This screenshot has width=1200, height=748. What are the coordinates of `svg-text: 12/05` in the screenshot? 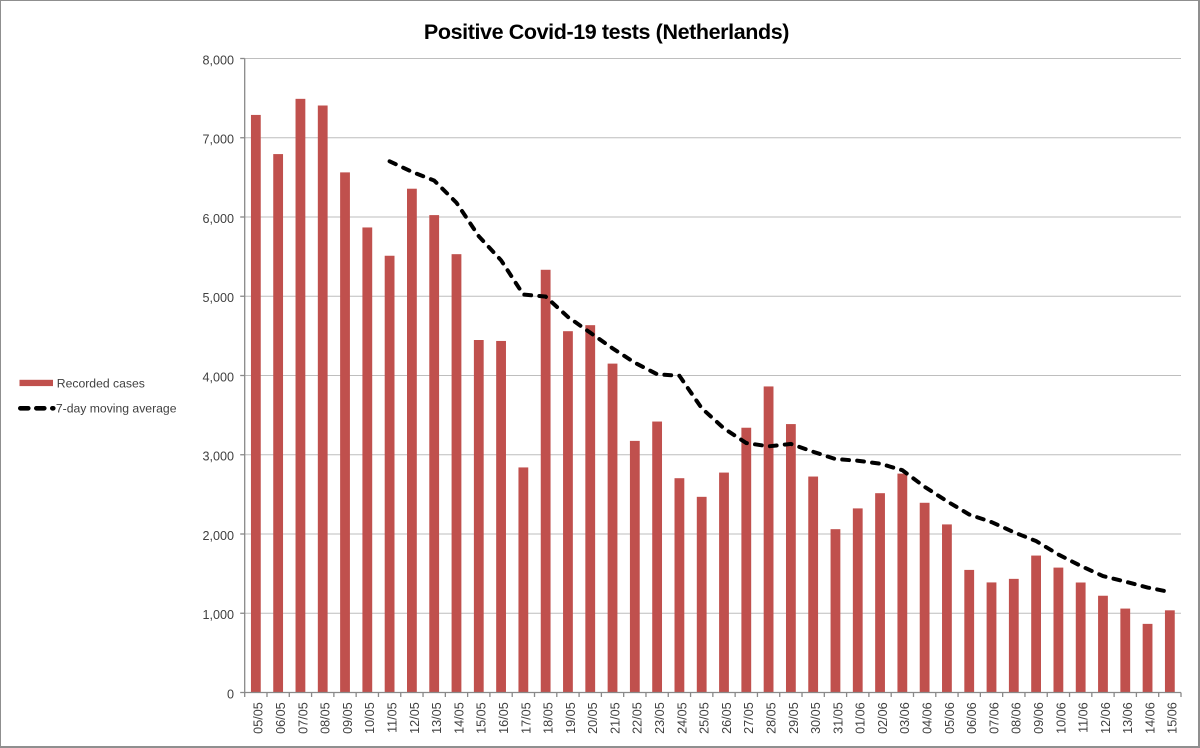 It's located at (415, 718).